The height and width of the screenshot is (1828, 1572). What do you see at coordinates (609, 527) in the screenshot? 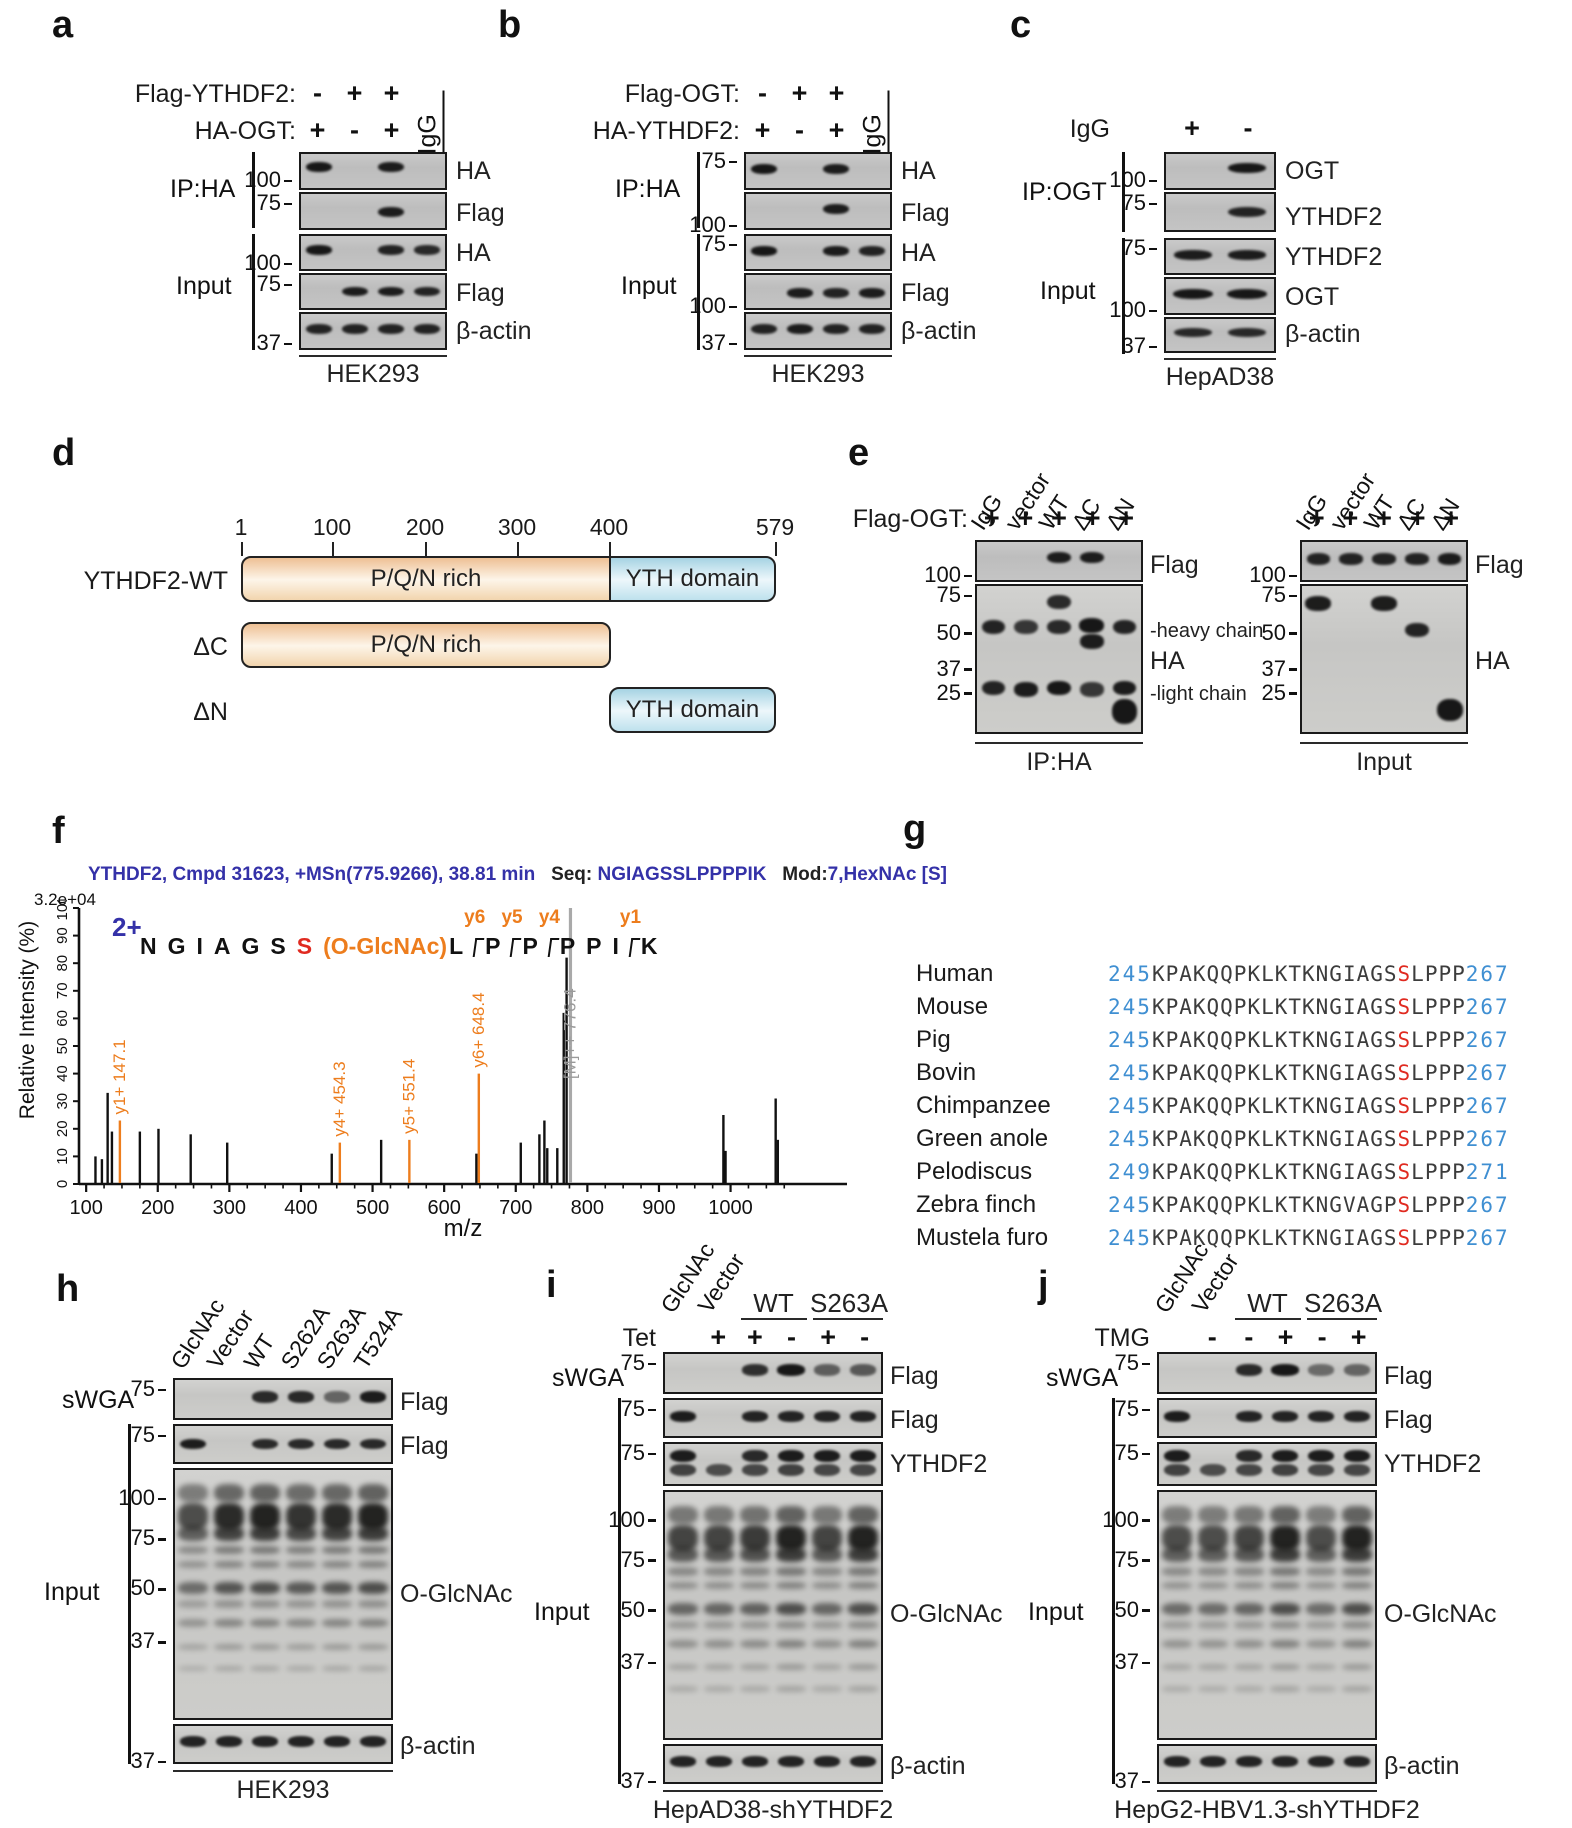
I see `scale-tick-label: 400` at bounding box center [609, 527].